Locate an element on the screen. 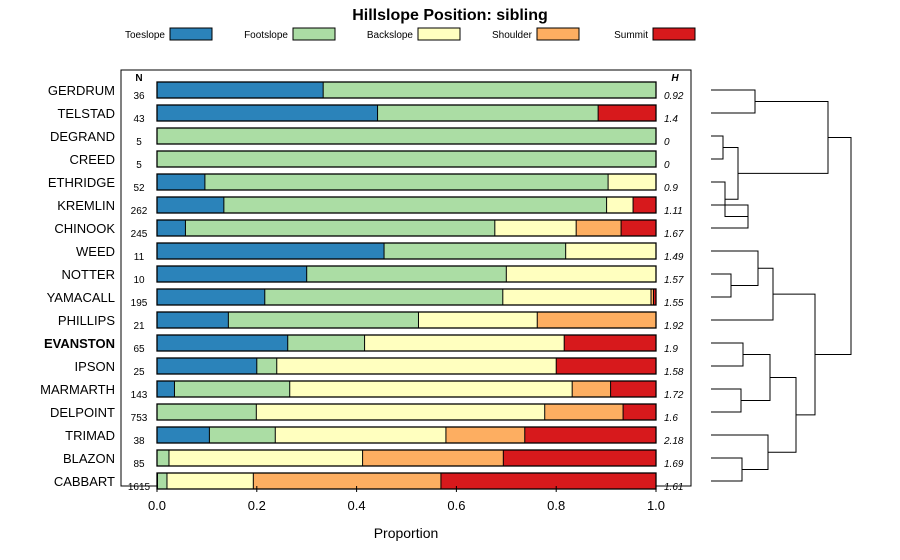 This screenshot has width=900, height=560. category-label: IPSON is located at coordinates (95, 366).